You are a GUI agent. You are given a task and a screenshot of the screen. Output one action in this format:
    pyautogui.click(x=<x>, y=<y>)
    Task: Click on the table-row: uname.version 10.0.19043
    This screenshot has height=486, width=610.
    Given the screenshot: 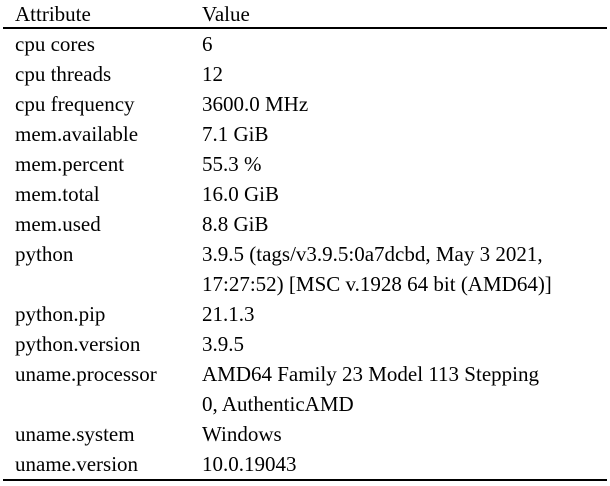 What is the action you would take?
    pyautogui.click(x=305, y=465)
    